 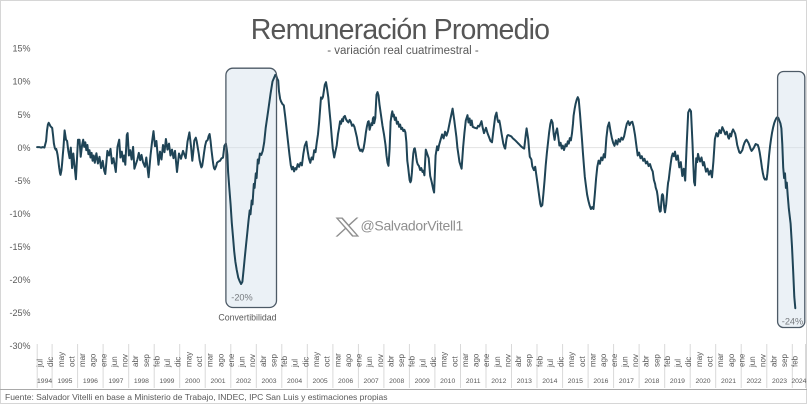 I want to click on svg-text: 1995, so click(x=64, y=381).